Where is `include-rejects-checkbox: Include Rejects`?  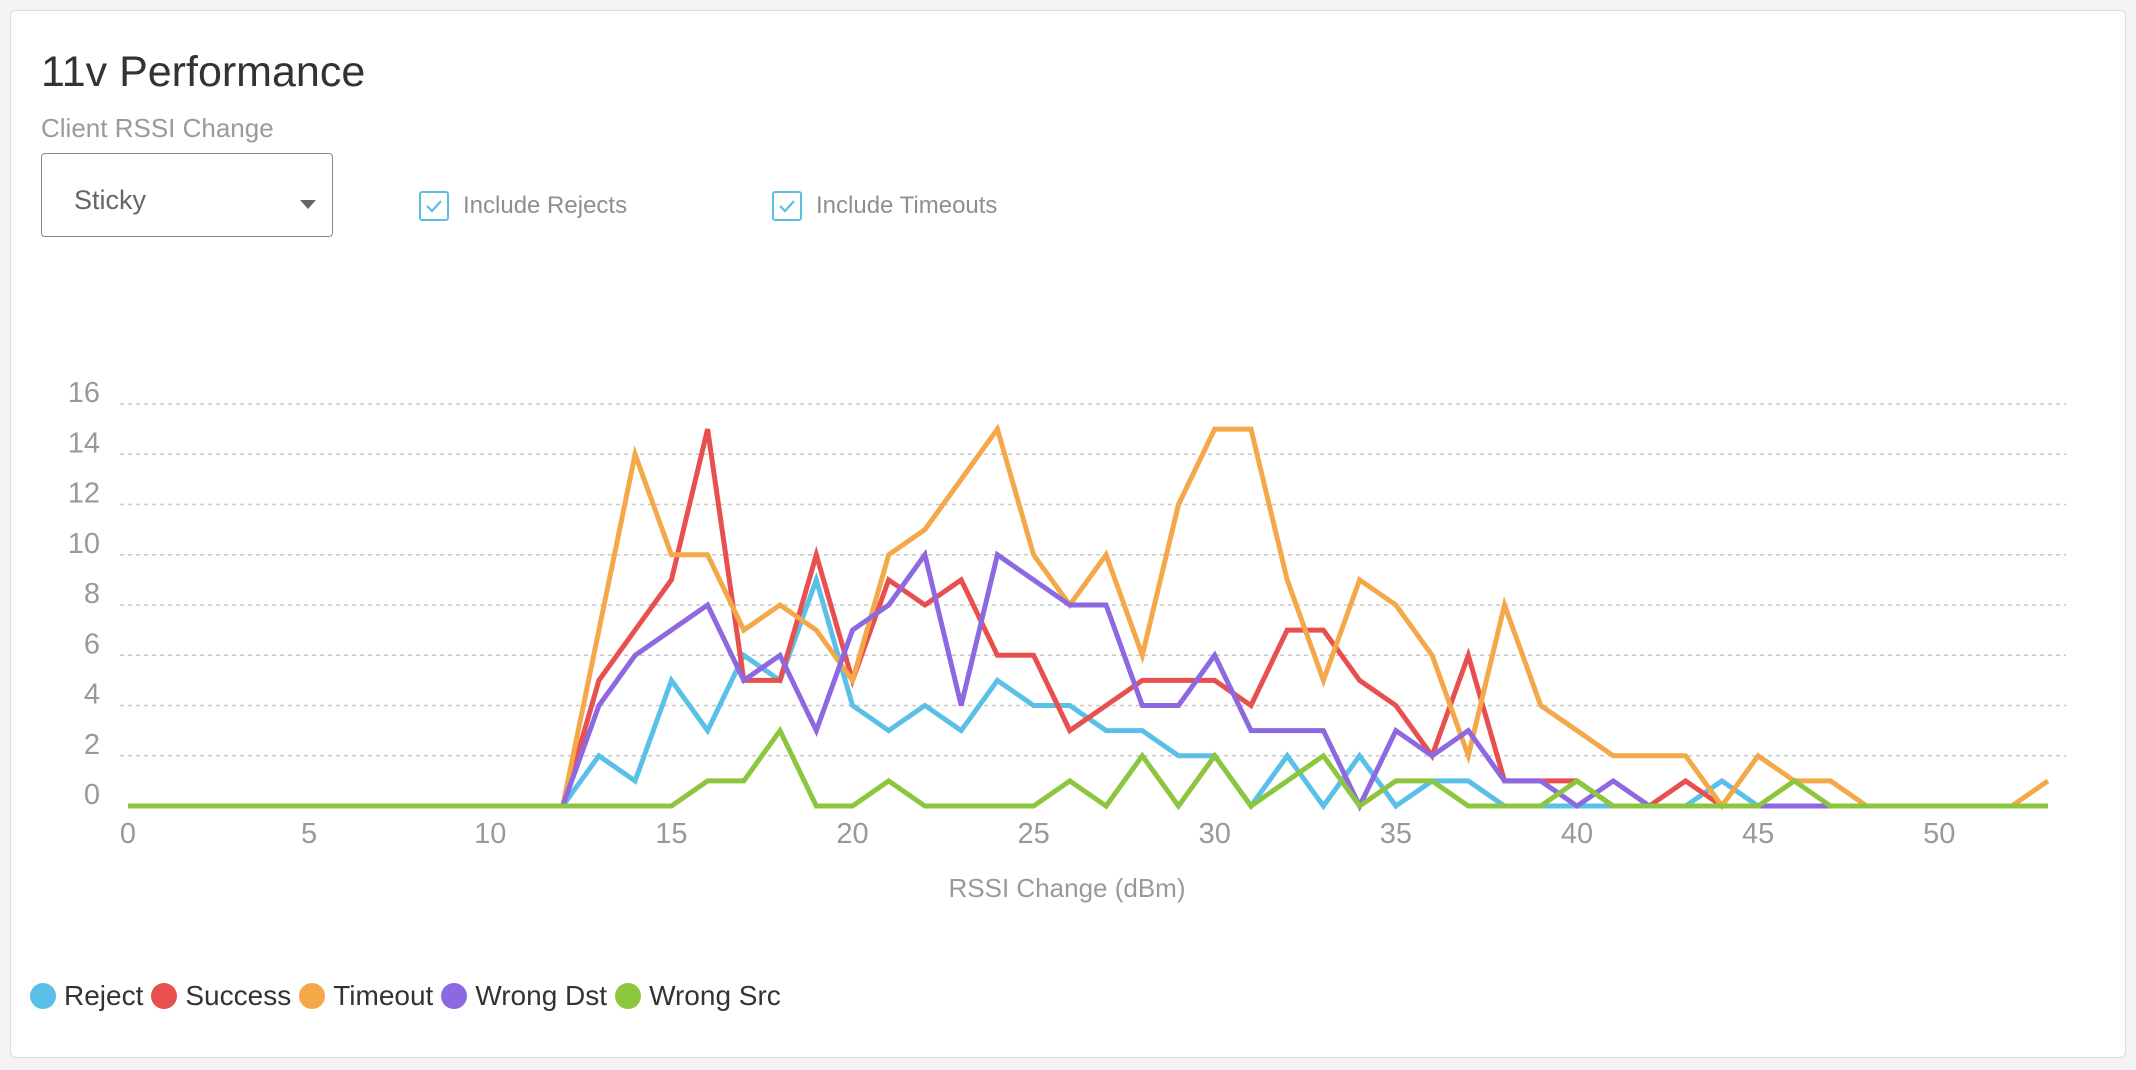 include-rejects-checkbox: Include Rejects is located at coordinates (523, 206).